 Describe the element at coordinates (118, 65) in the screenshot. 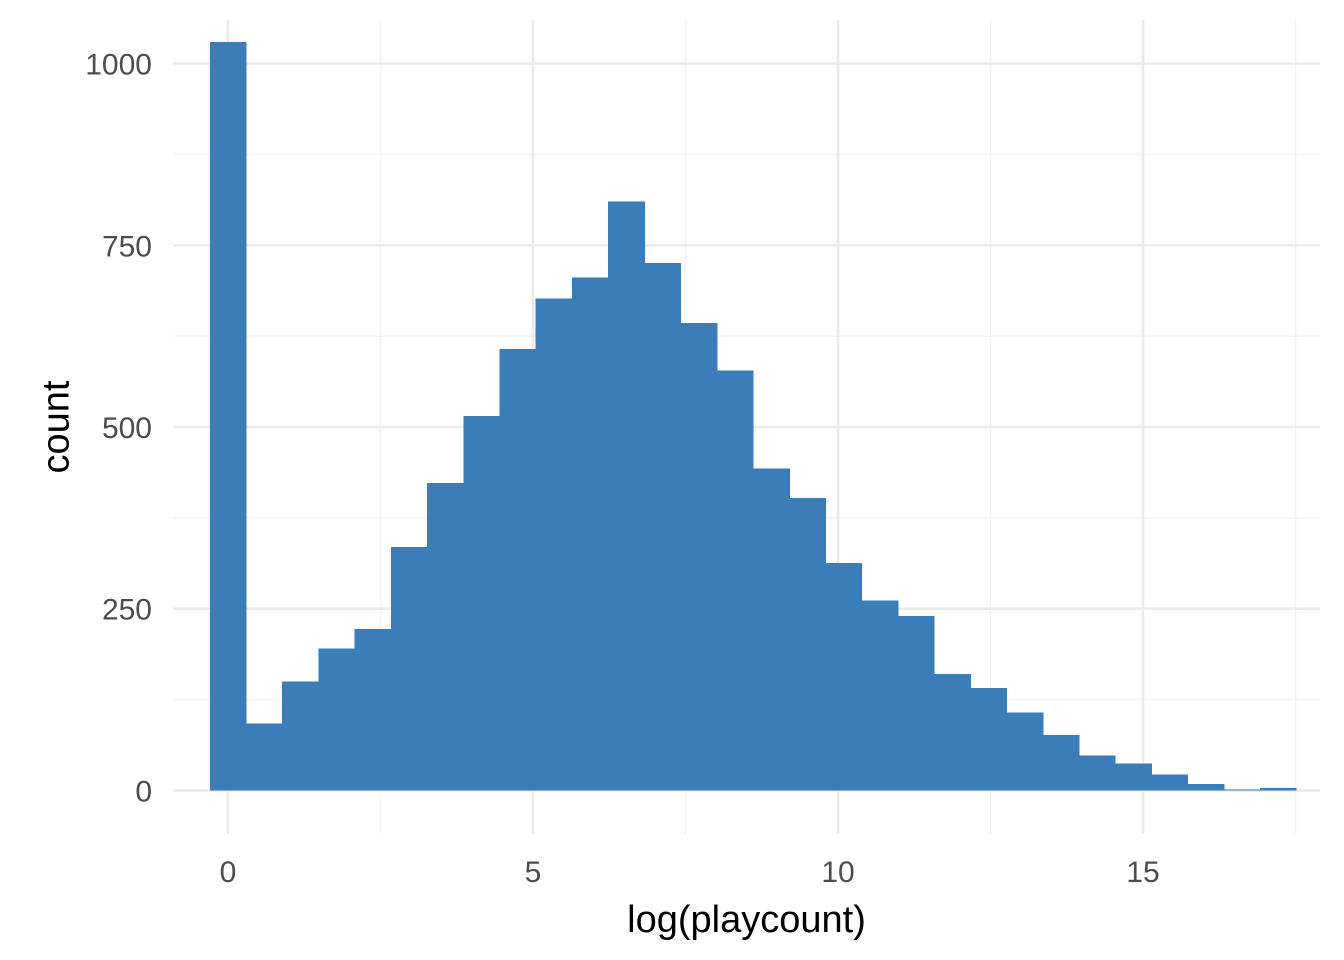

I see `y-tick-label: 1000` at that location.